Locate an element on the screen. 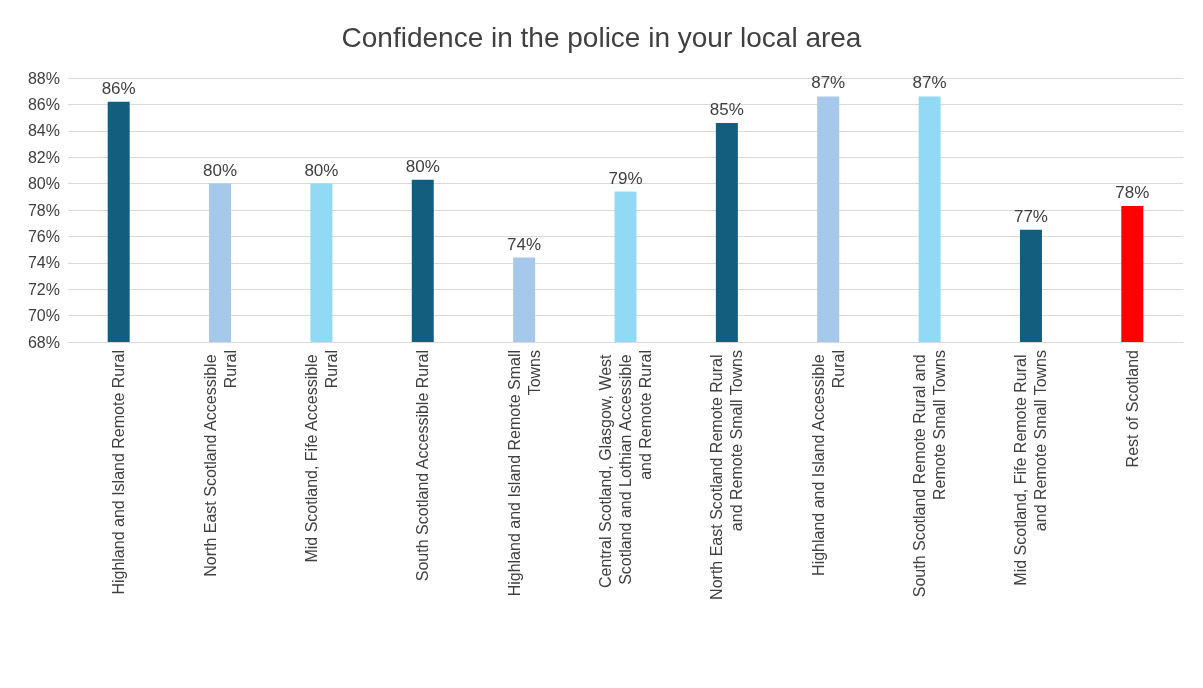 This screenshot has width=1203, height=688. y-tick-label: 84% is located at coordinates (43, 131).